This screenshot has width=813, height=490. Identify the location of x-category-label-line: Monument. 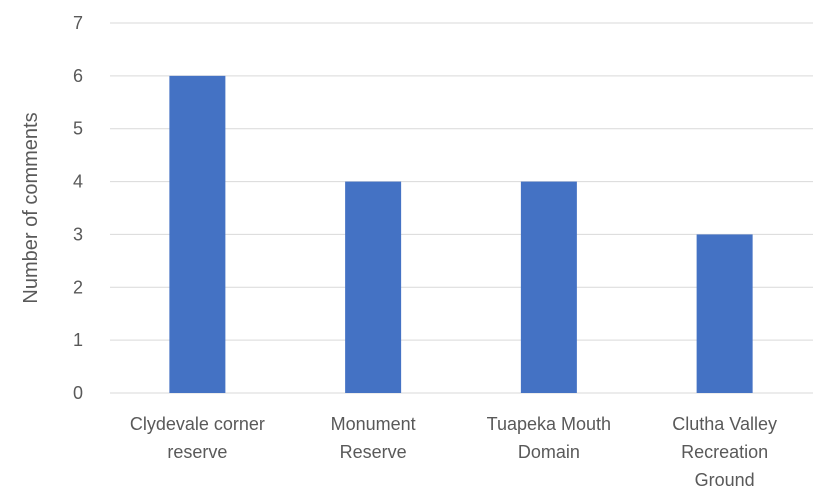
(373, 424).